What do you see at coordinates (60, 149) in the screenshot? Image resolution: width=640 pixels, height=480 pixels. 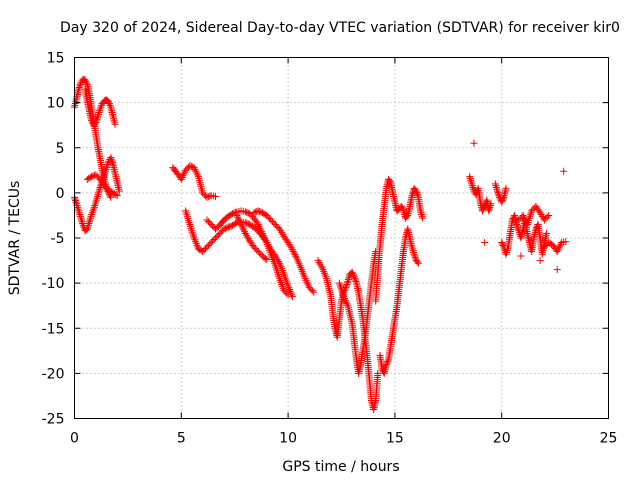 I see `y-tick-label: 5` at bounding box center [60, 149].